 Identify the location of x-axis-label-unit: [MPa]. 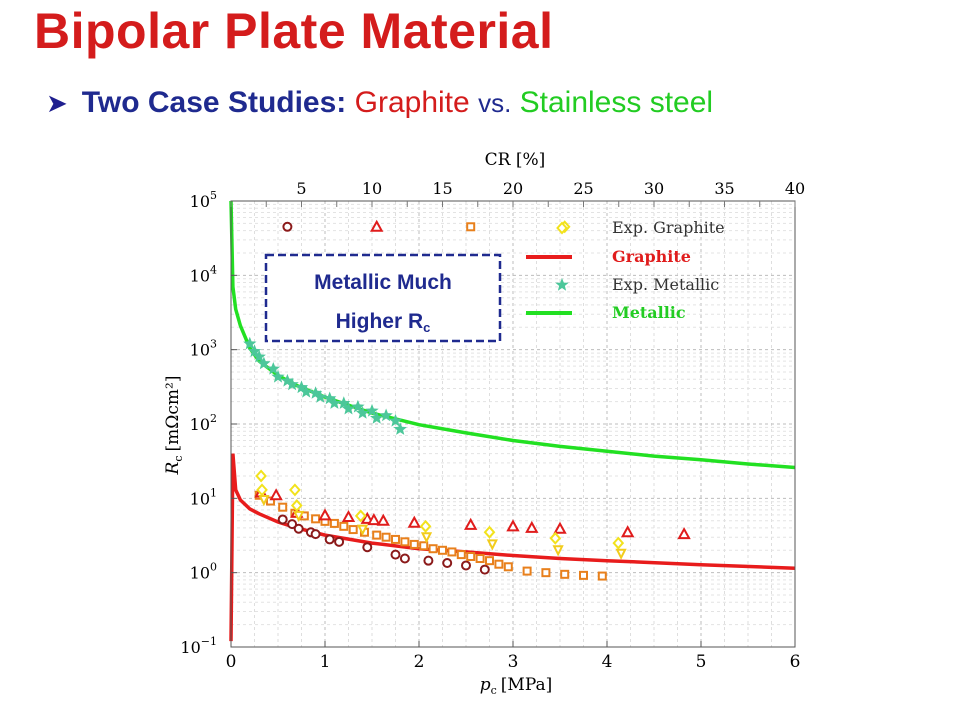
(526, 685).